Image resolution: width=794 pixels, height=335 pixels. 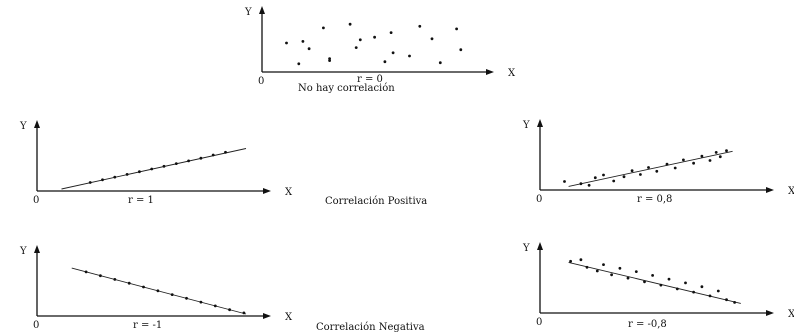 I want to click on scatter-panel-none: Y X 0 r = 0No hay correlación, so click(x=380, y=50).